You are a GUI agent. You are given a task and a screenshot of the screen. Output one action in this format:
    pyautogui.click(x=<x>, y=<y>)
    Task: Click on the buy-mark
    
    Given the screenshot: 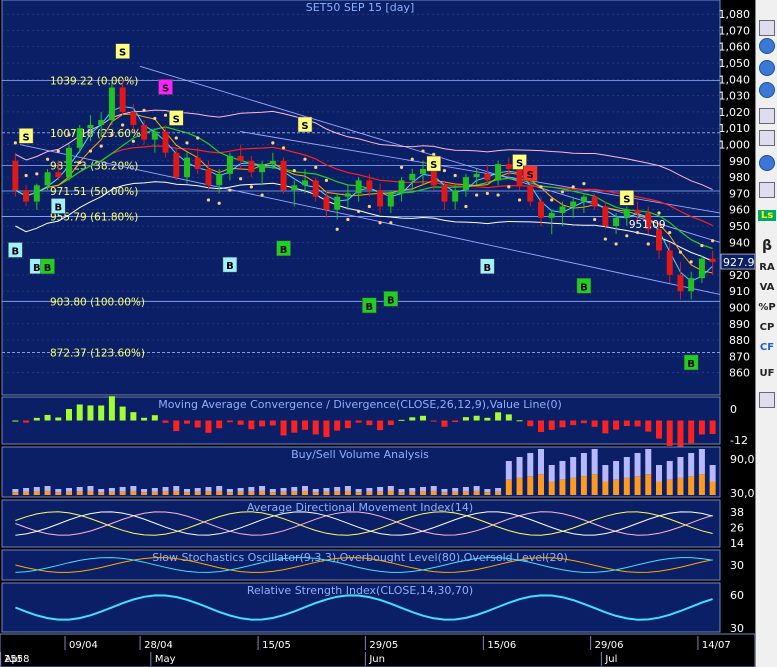 What is the action you would take?
    pyautogui.click(x=47, y=266)
    